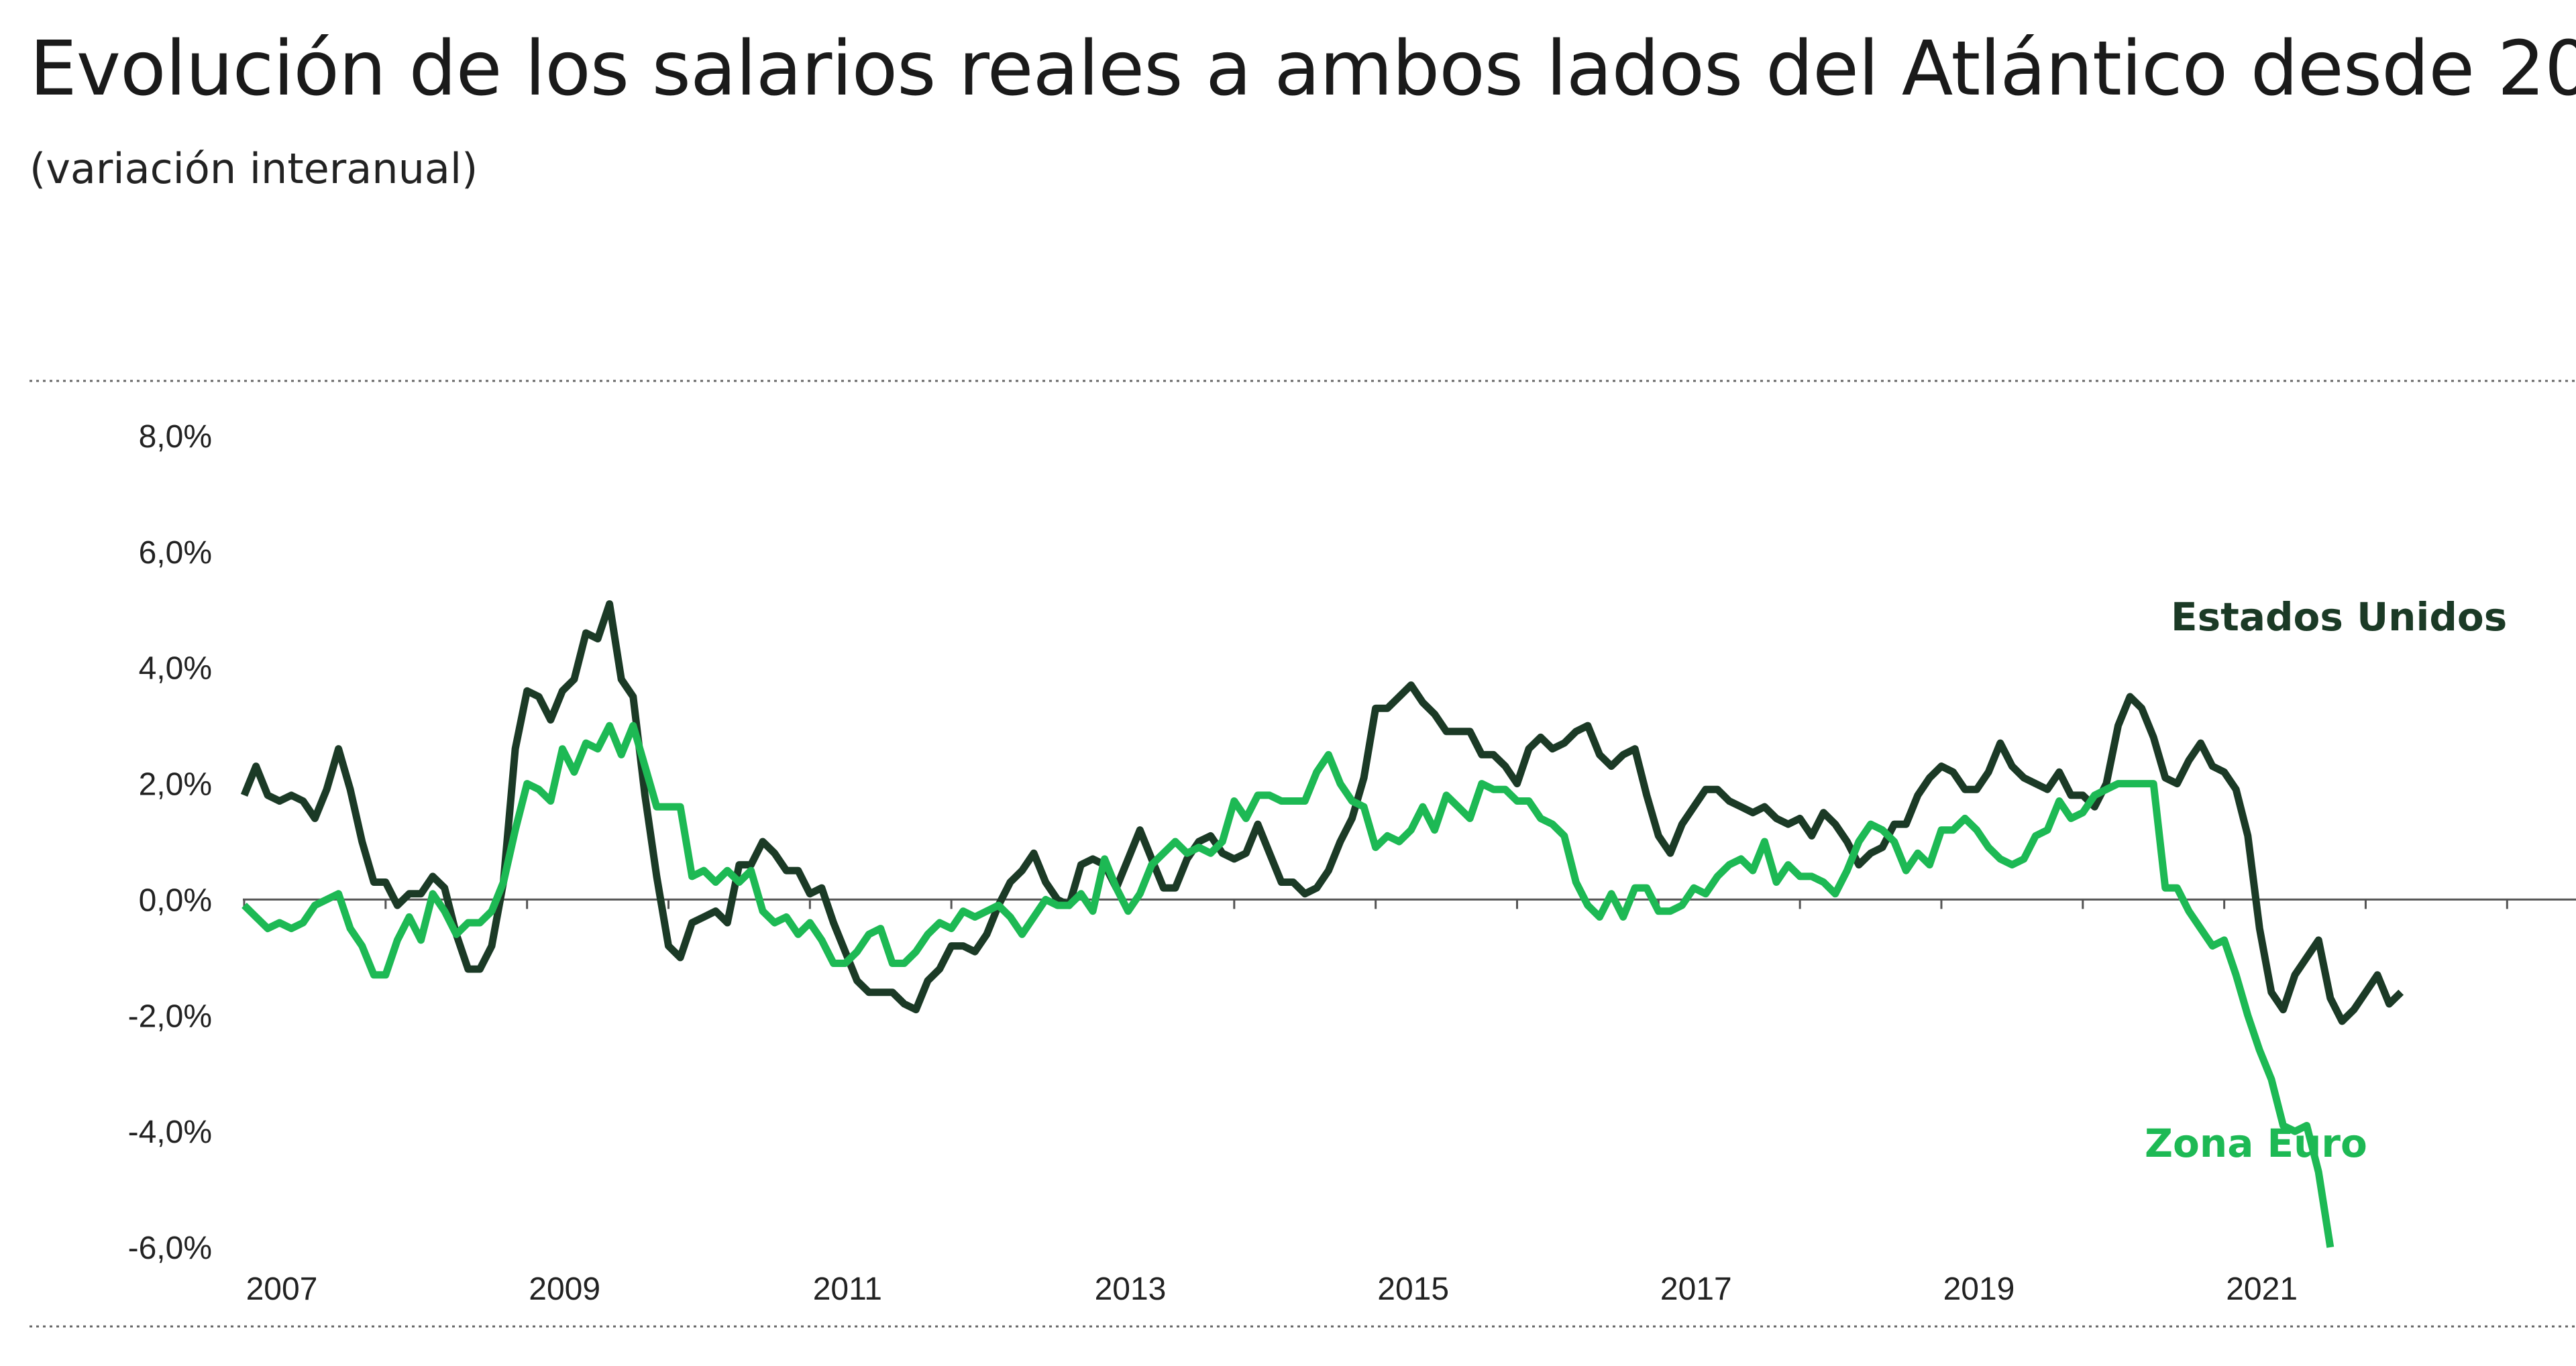 Image resolution: width=2576 pixels, height=1366 pixels. Describe the element at coordinates (170, 1132) in the screenshot. I see `y-tick-label: -4,0%` at that location.